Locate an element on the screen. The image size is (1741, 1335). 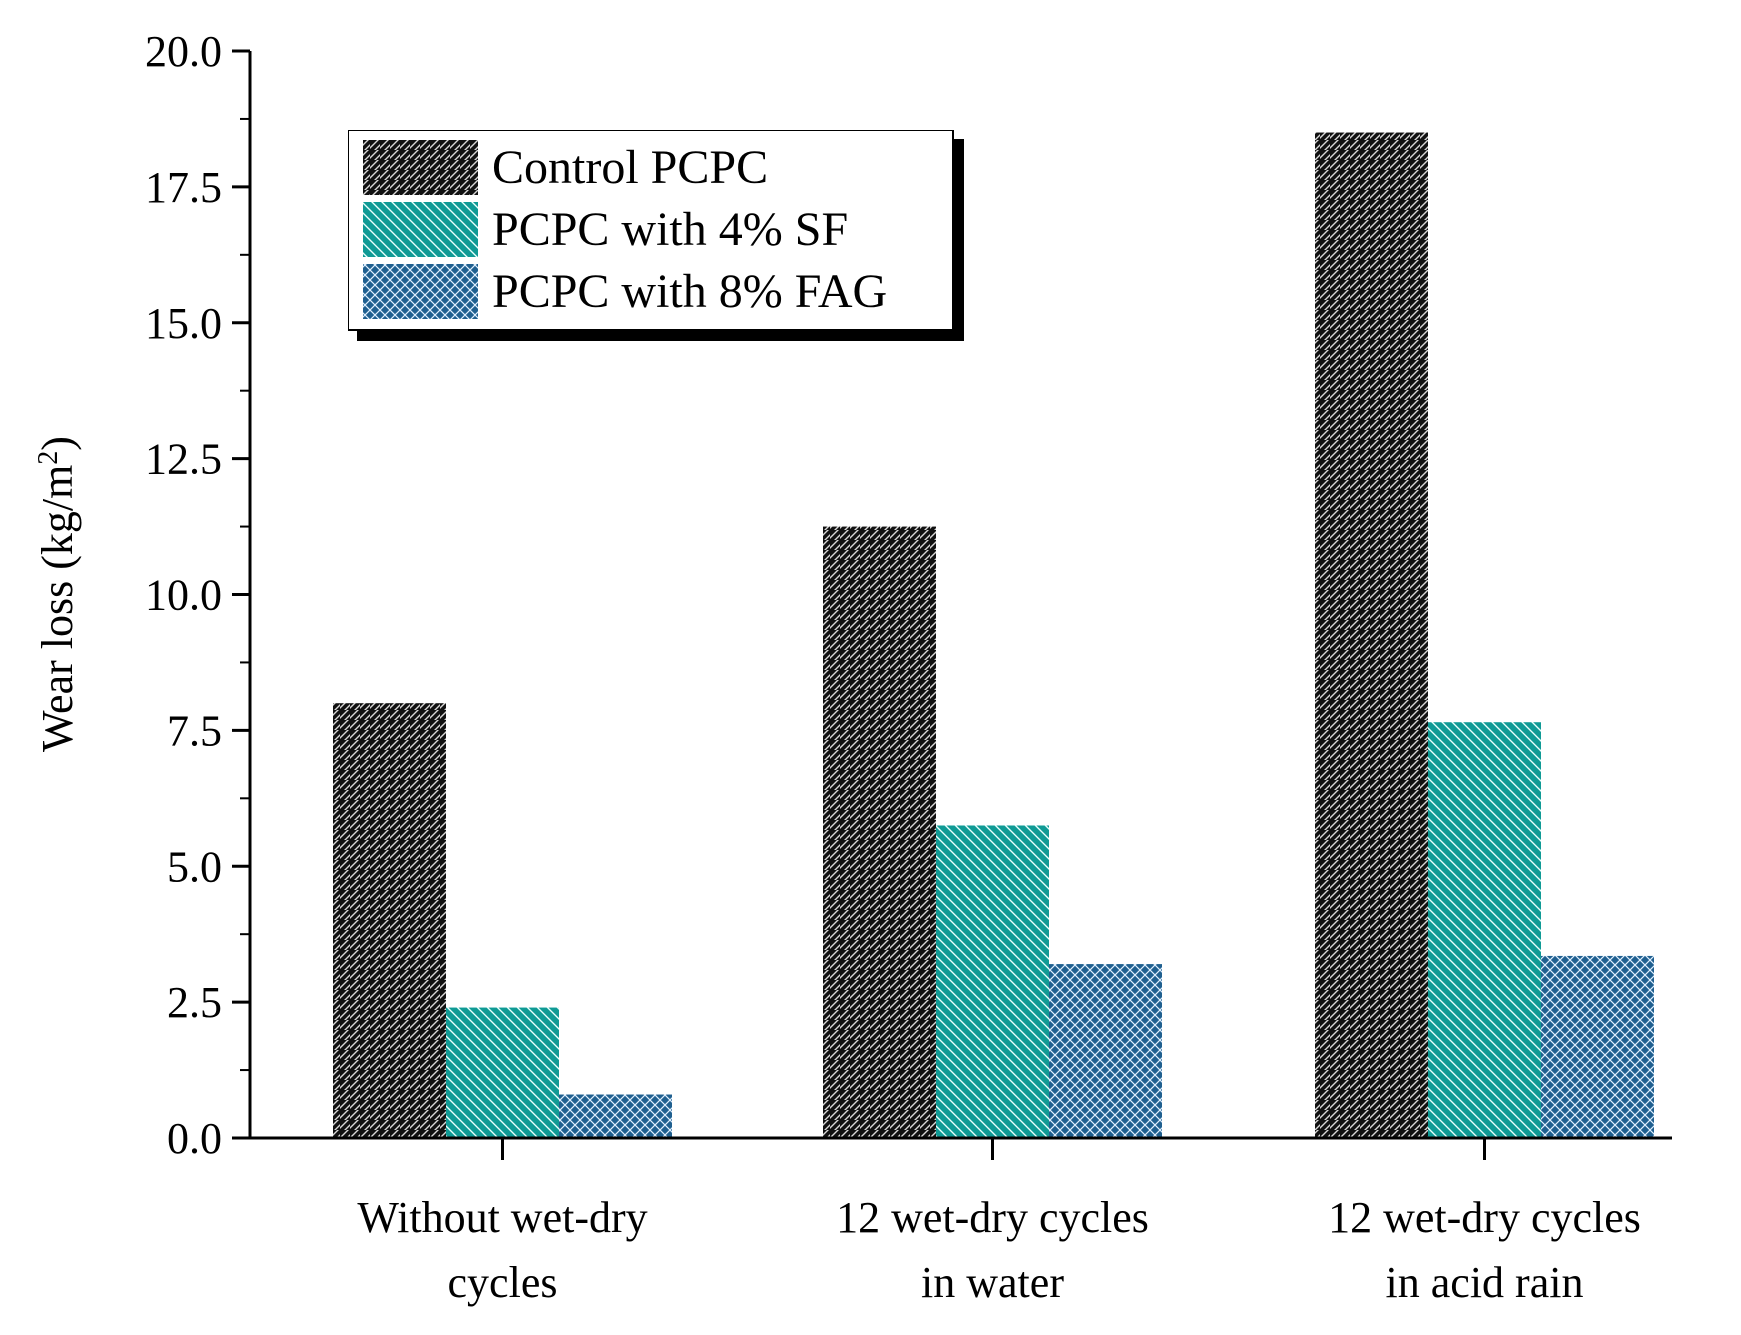
y-axis-title: Wear loss (kg/m2) is located at coordinates (58, 594).